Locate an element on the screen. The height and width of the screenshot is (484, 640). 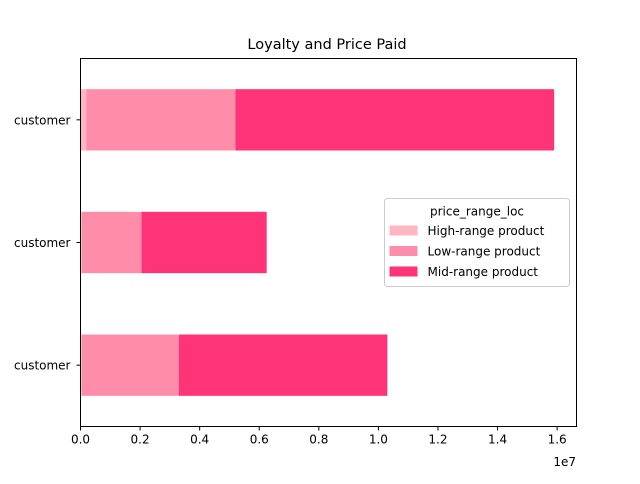
legend-label-1: High-range product is located at coordinates (486, 231).